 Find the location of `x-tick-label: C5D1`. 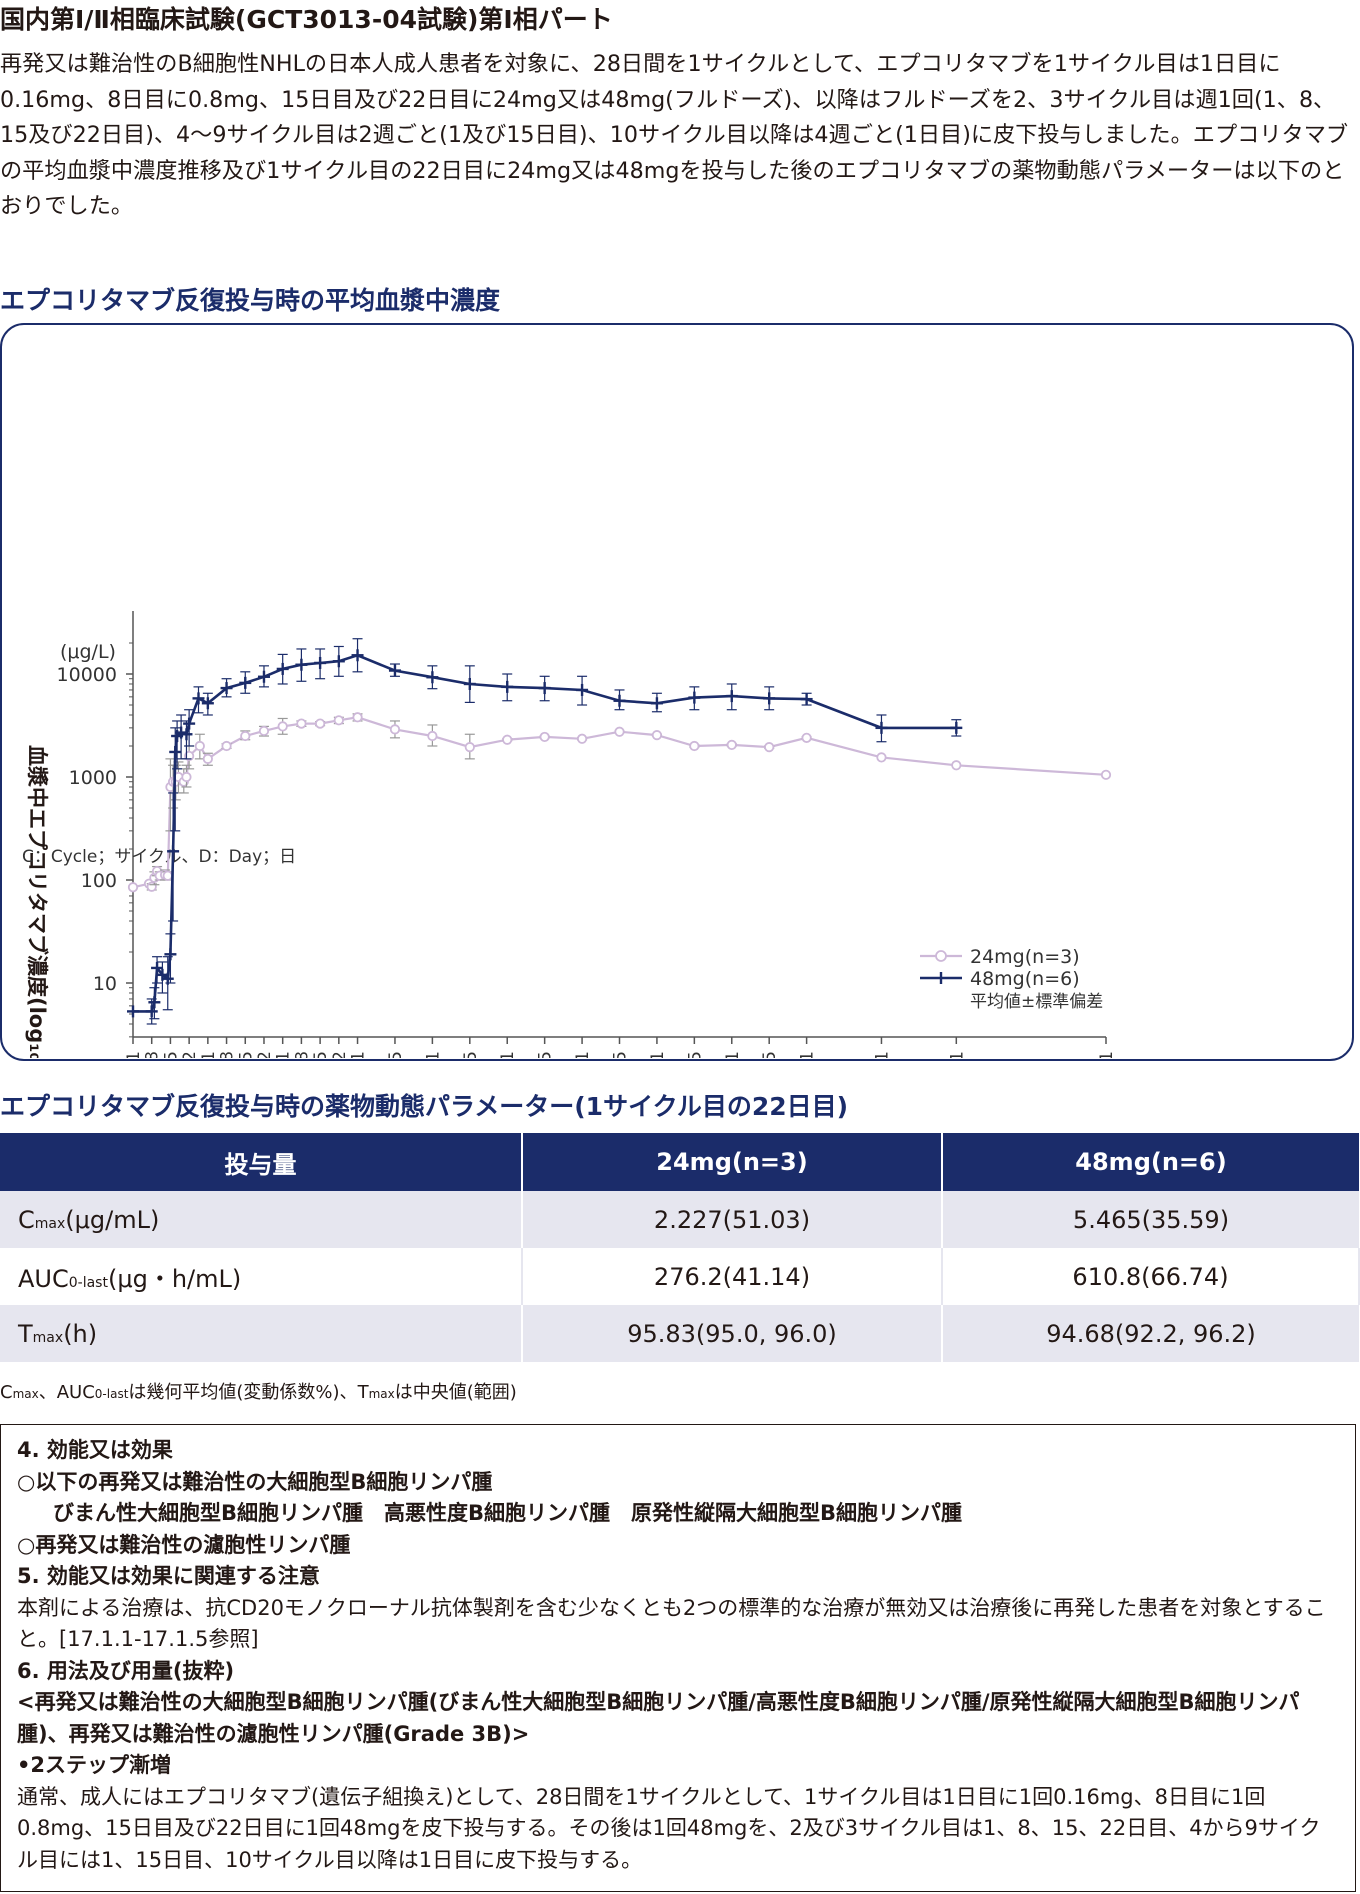

x-tick-label: C5D1 is located at coordinates (433, 1054).